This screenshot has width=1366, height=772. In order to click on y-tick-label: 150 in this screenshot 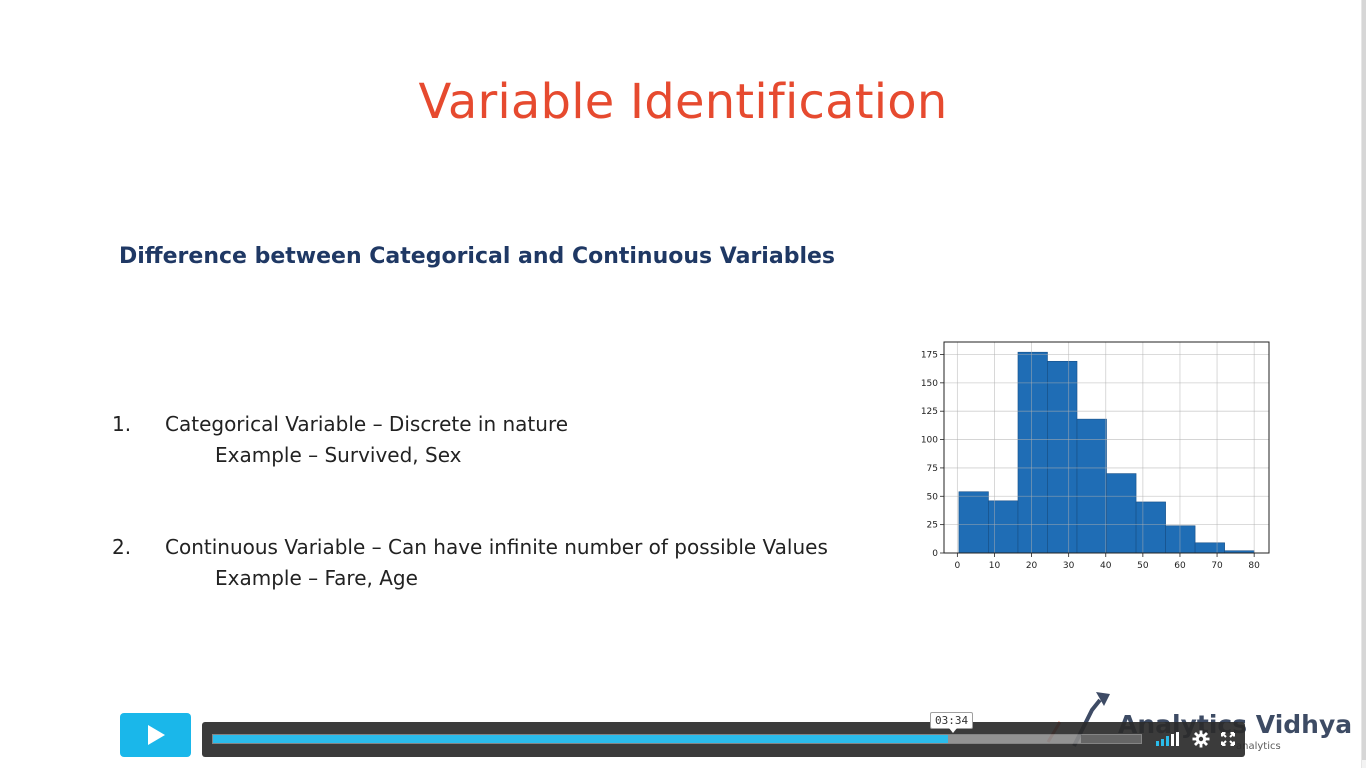, I will do `click(929, 384)`.